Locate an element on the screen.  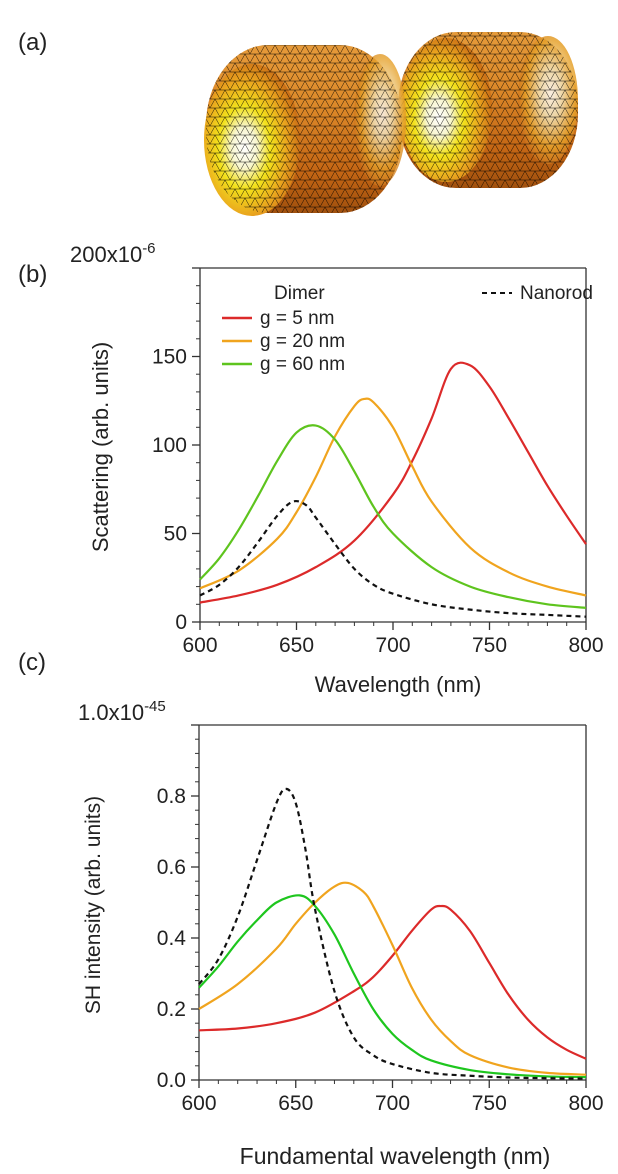
legend-label-g20: g = 20 nm is located at coordinates (302, 341).